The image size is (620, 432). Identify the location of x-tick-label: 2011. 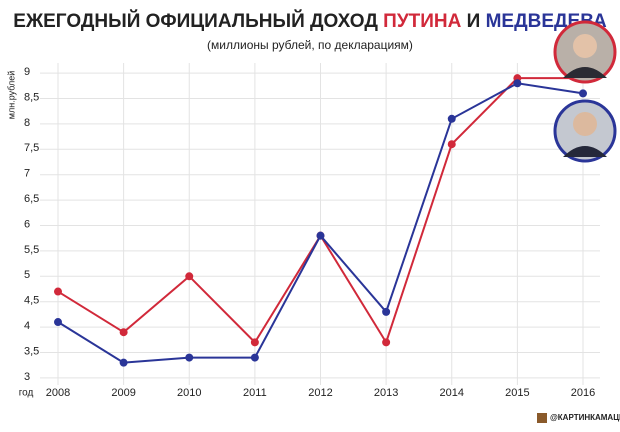
(255, 393).